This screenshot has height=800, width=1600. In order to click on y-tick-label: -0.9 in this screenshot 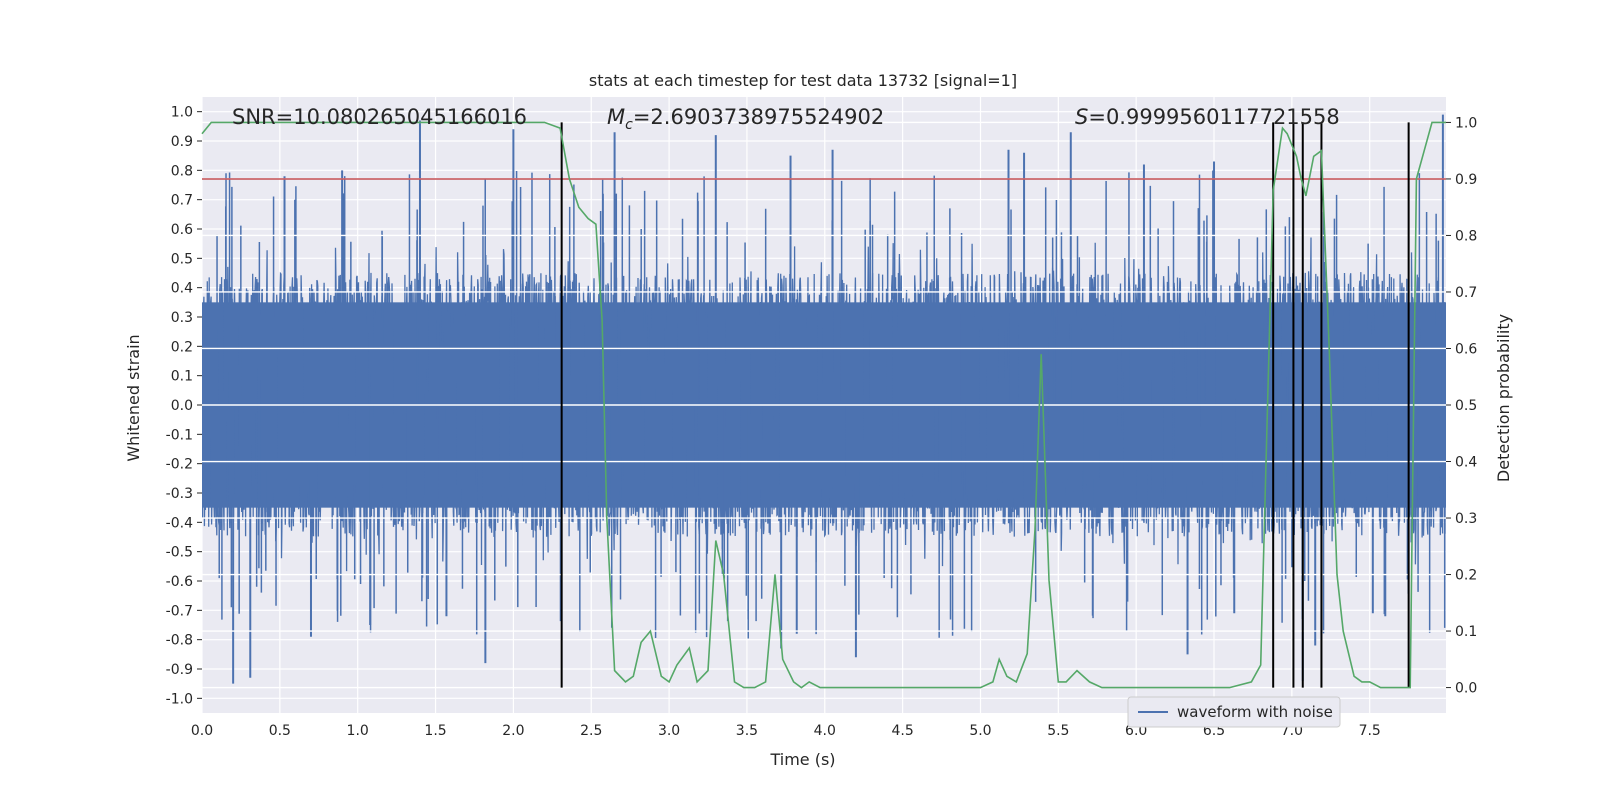, I will do `click(179, 670)`.